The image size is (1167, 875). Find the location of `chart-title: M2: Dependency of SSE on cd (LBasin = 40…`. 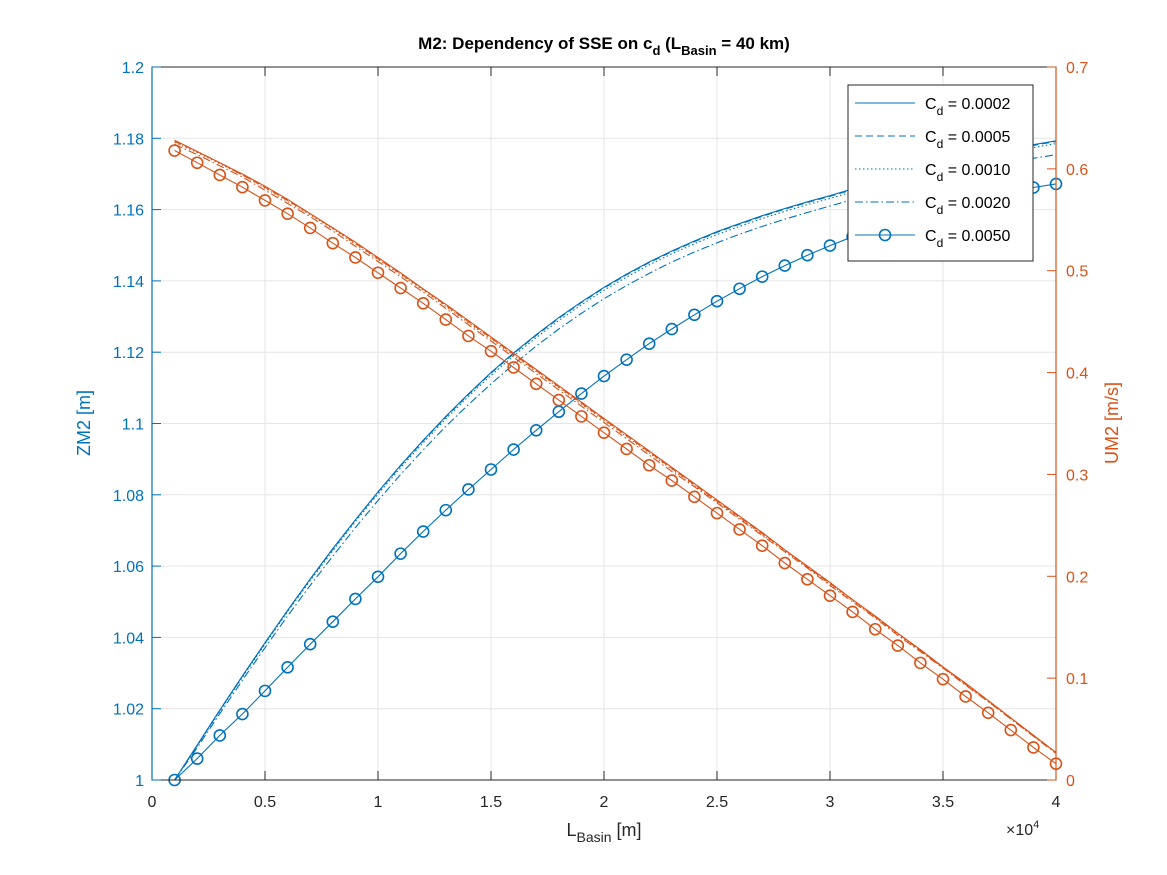

chart-title: M2: Dependency of SSE on cd (LBasin = 40… is located at coordinates (604, 46).